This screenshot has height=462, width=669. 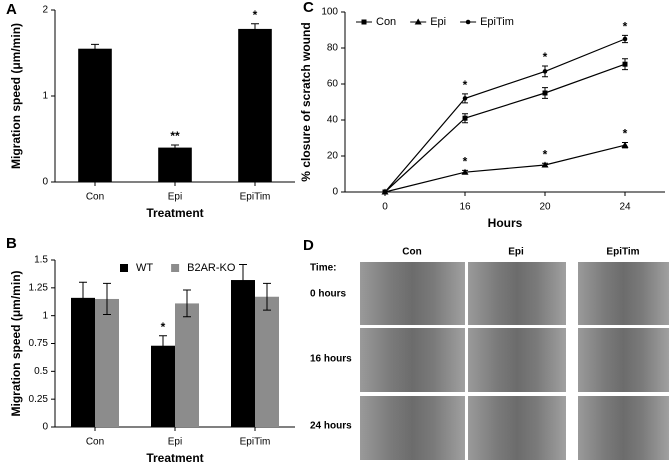 I want to click on legend-label: B2AR-KO, so click(x=211, y=268).